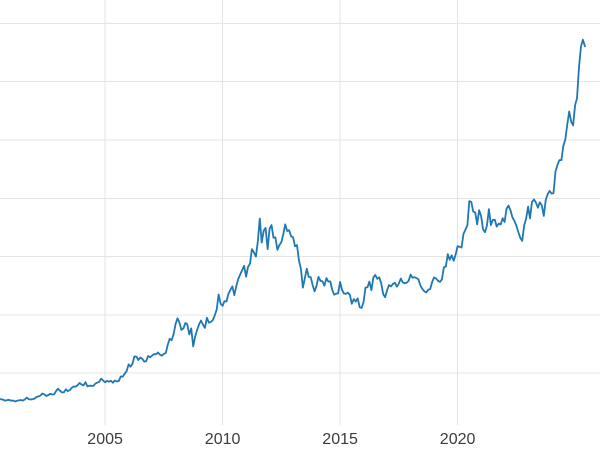 The image size is (600, 450). What do you see at coordinates (105, 439) in the screenshot?
I see `x-tick-label: 2005` at bounding box center [105, 439].